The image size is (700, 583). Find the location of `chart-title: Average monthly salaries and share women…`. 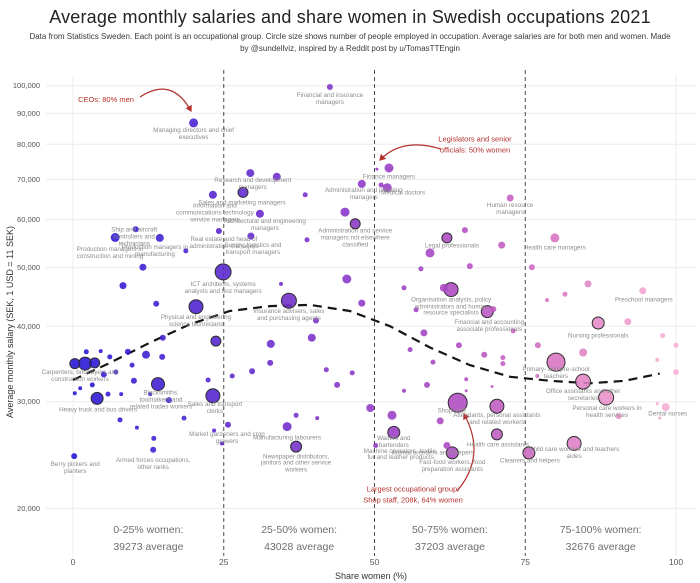

chart-title: Average monthly salaries and share women… is located at coordinates (350, 17).